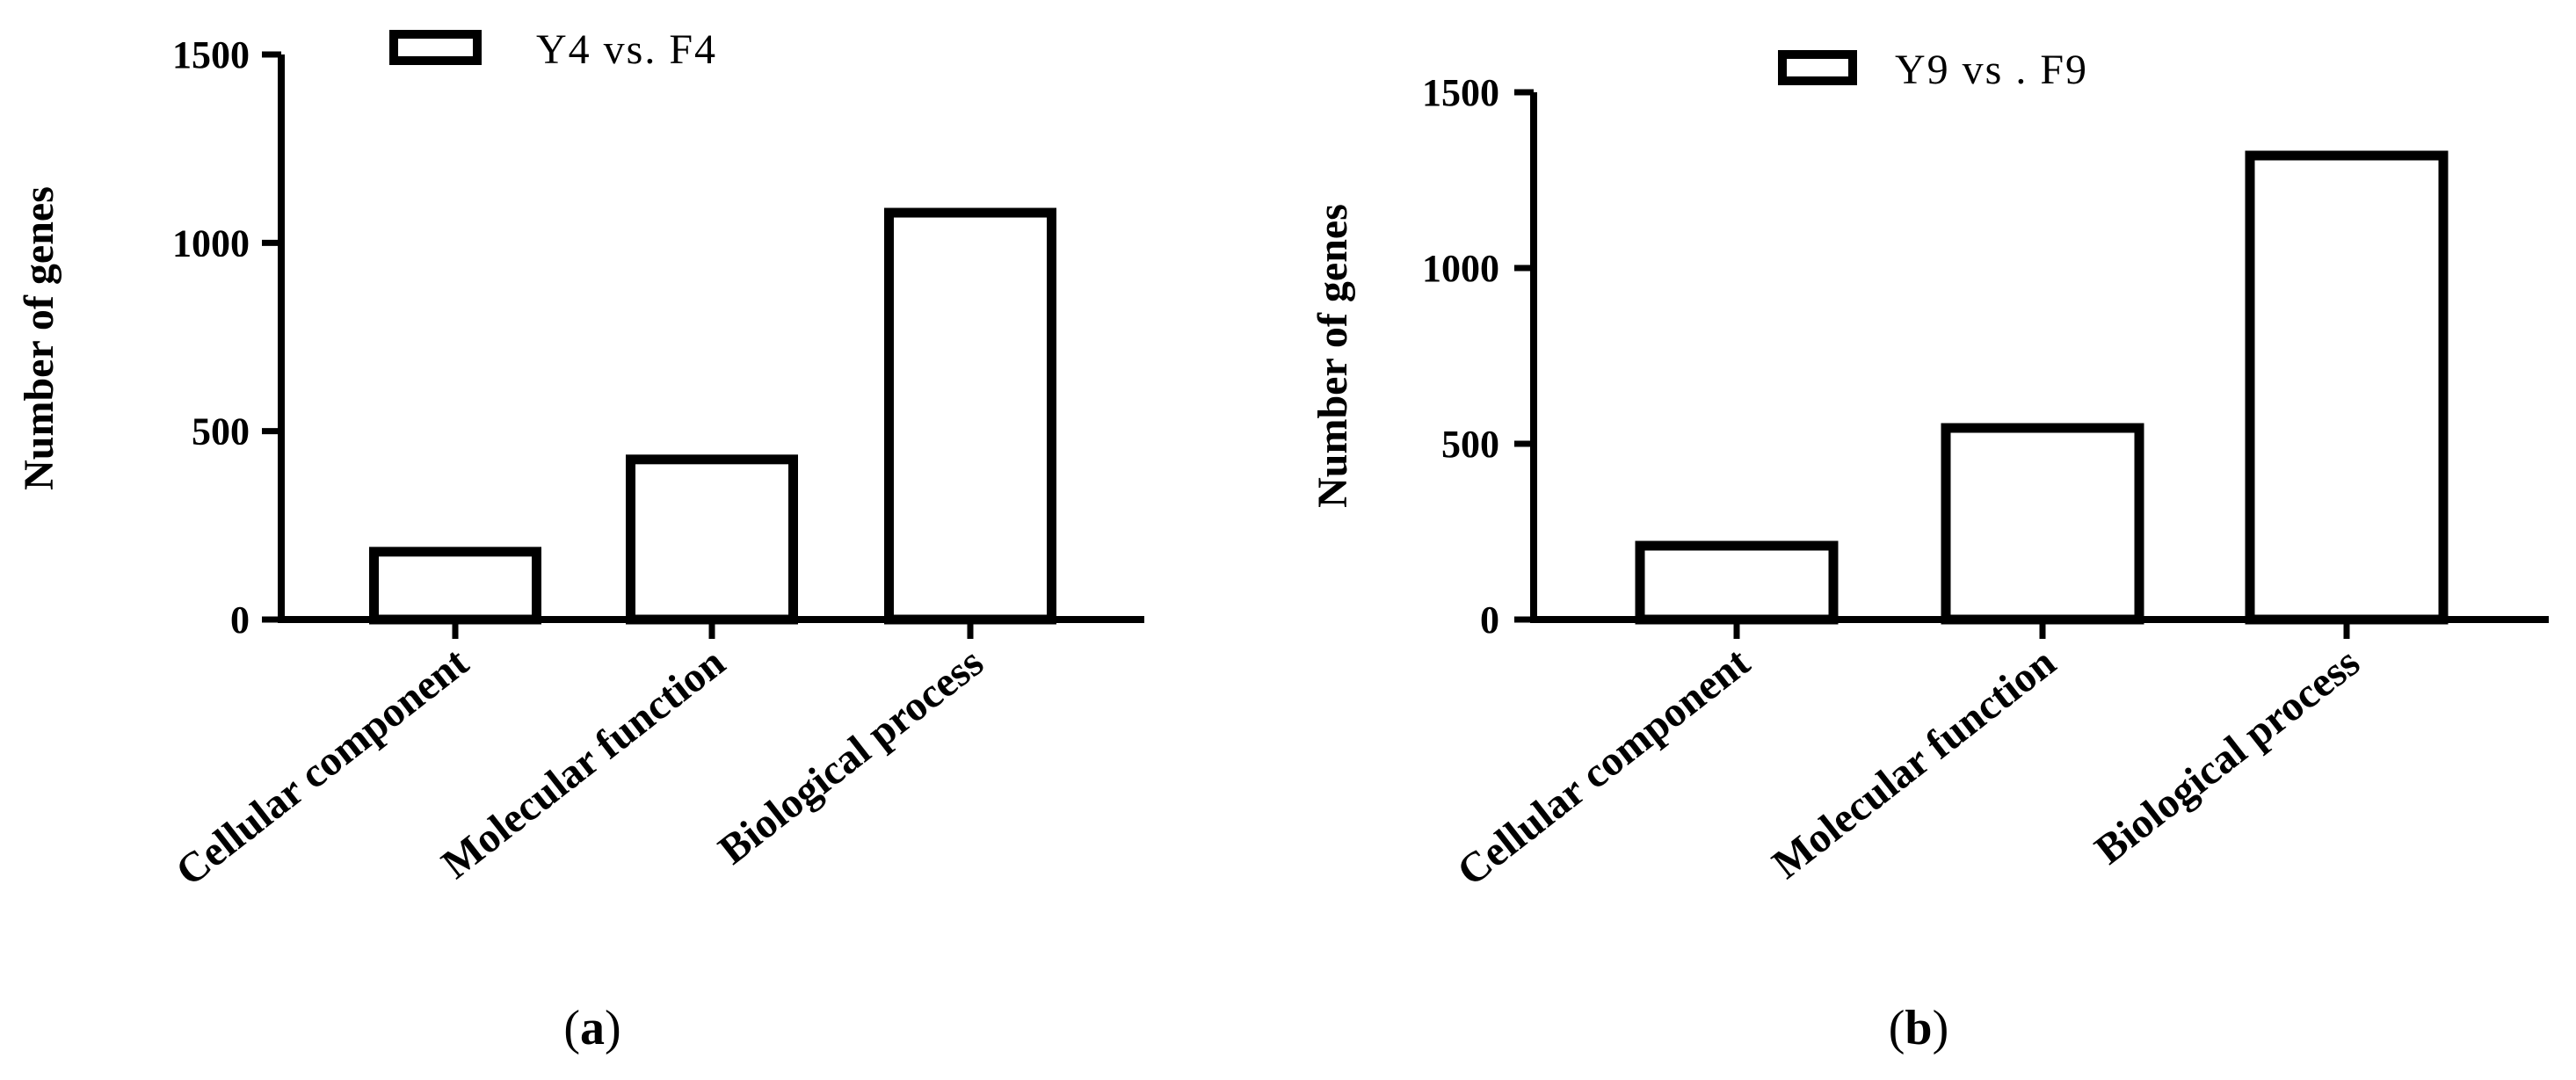 The image size is (2576, 1080). I want to click on legend-label: Y4 vs. F4, so click(626, 50).